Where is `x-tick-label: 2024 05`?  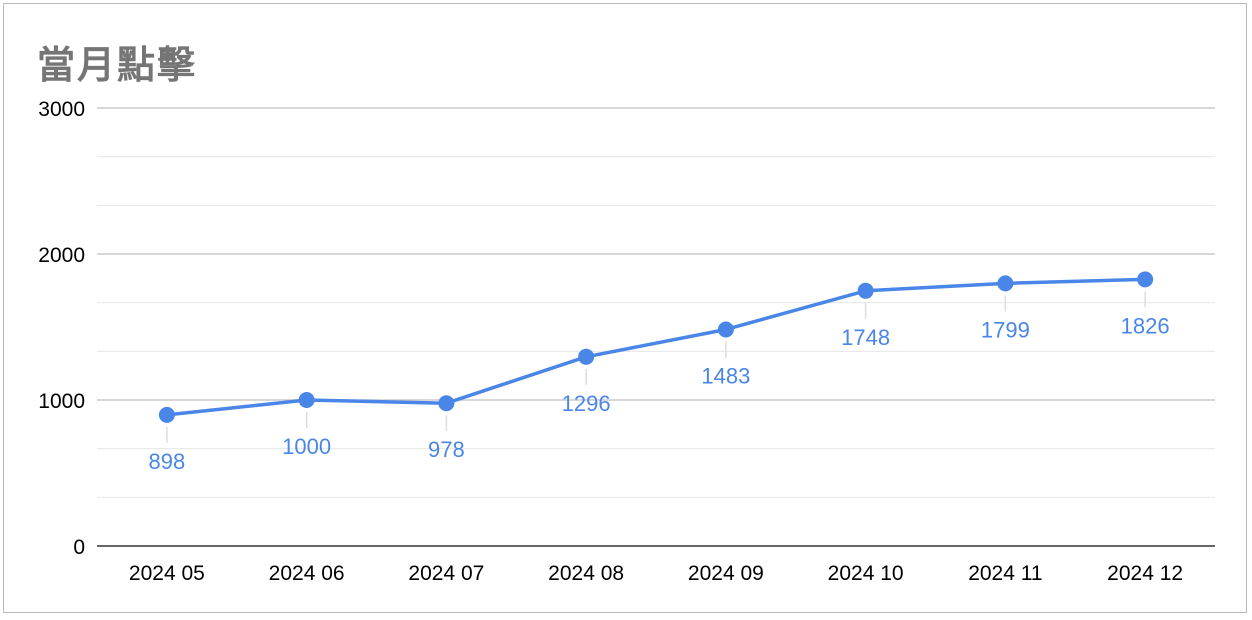
x-tick-label: 2024 05 is located at coordinates (167, 573).